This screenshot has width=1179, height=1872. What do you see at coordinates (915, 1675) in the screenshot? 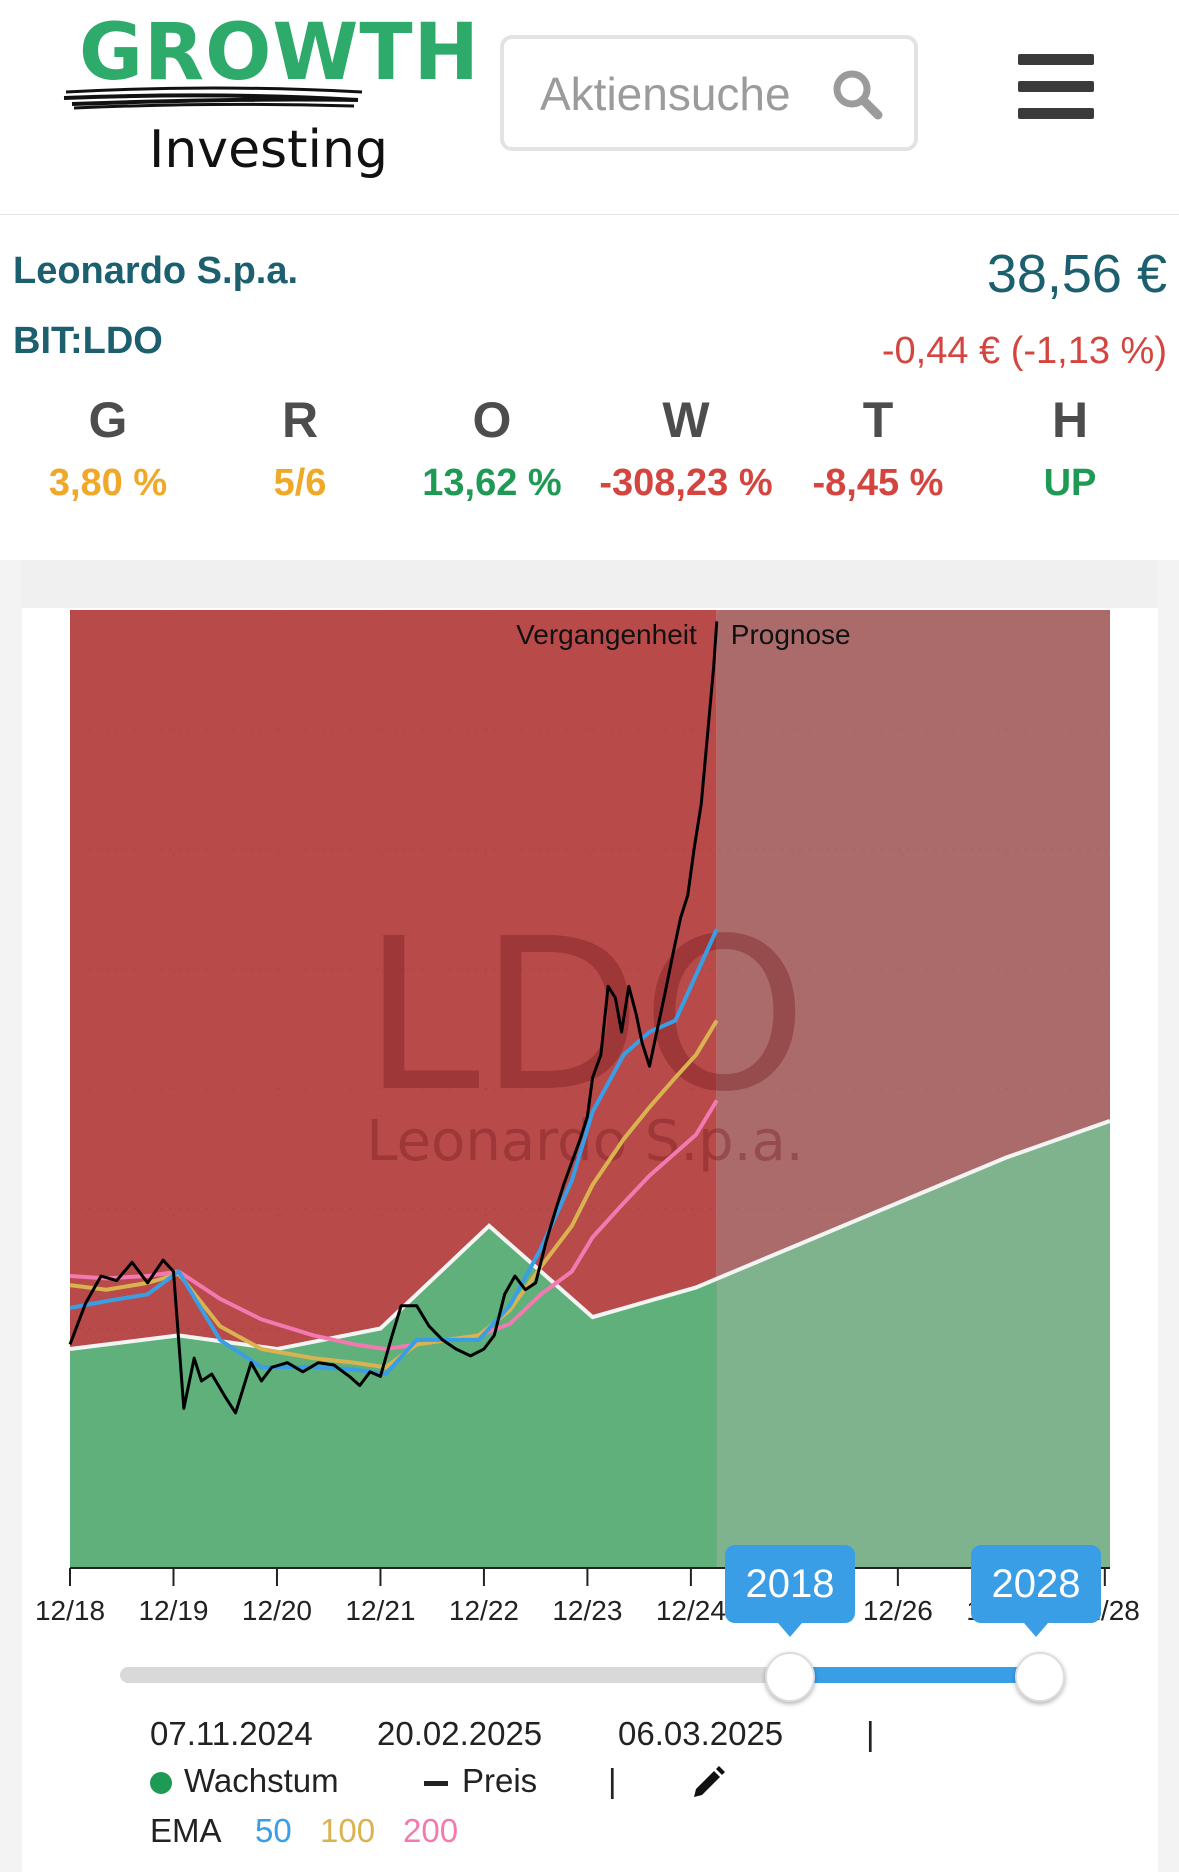
I see `range-slider-fill` at bounding box center [915, 1675].